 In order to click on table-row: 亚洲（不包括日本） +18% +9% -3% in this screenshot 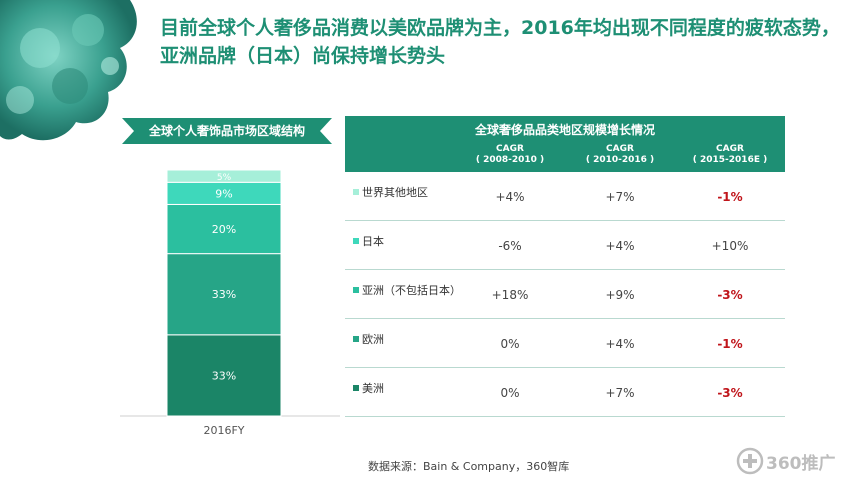, I will do `click(565, 294)`.